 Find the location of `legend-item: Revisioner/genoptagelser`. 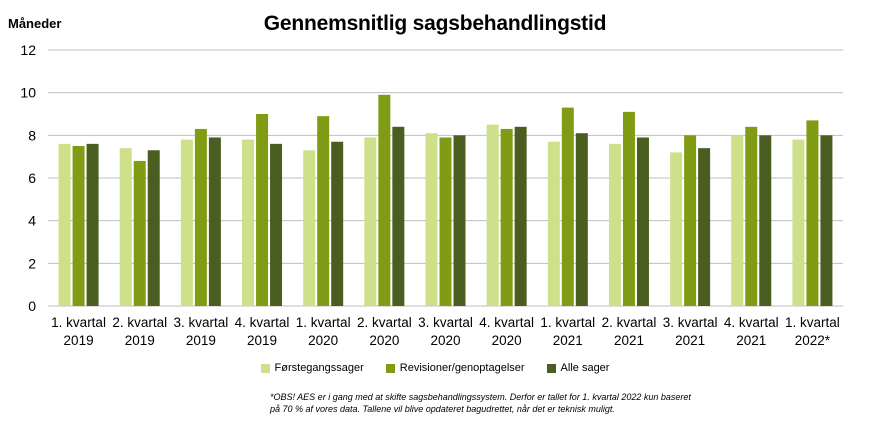

legend-item: Revisioner/genoptagelser is located at coordinates (455, 368).